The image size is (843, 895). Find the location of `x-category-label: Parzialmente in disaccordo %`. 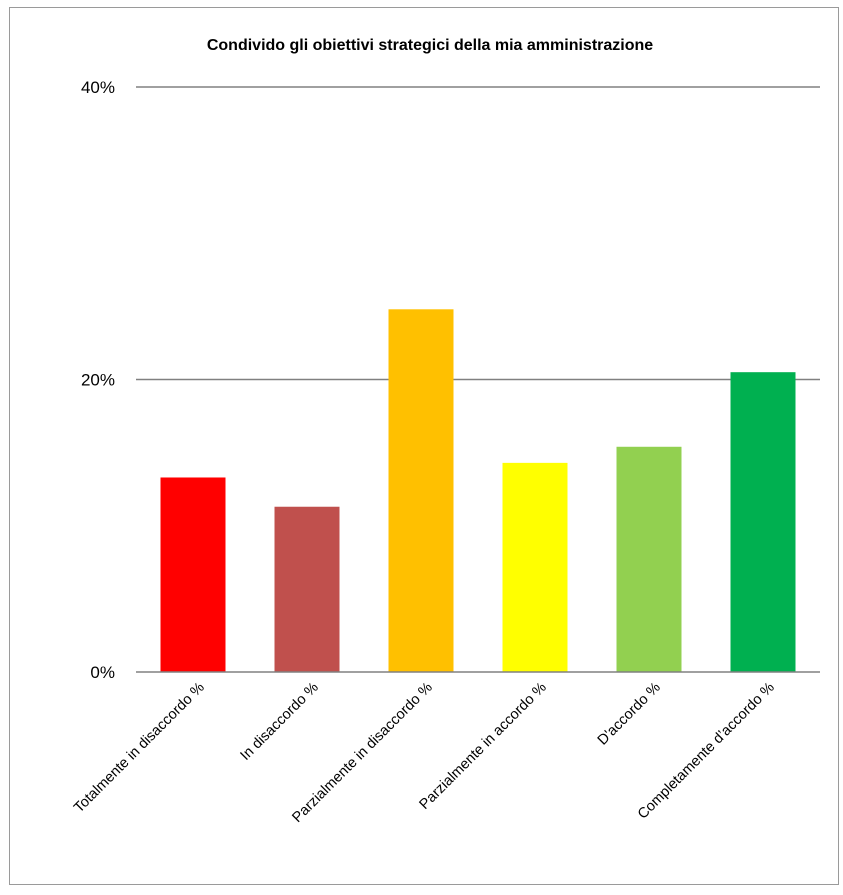

x-category-label: Parzialmente in disaccordo % is located at coordinates (362, 752).